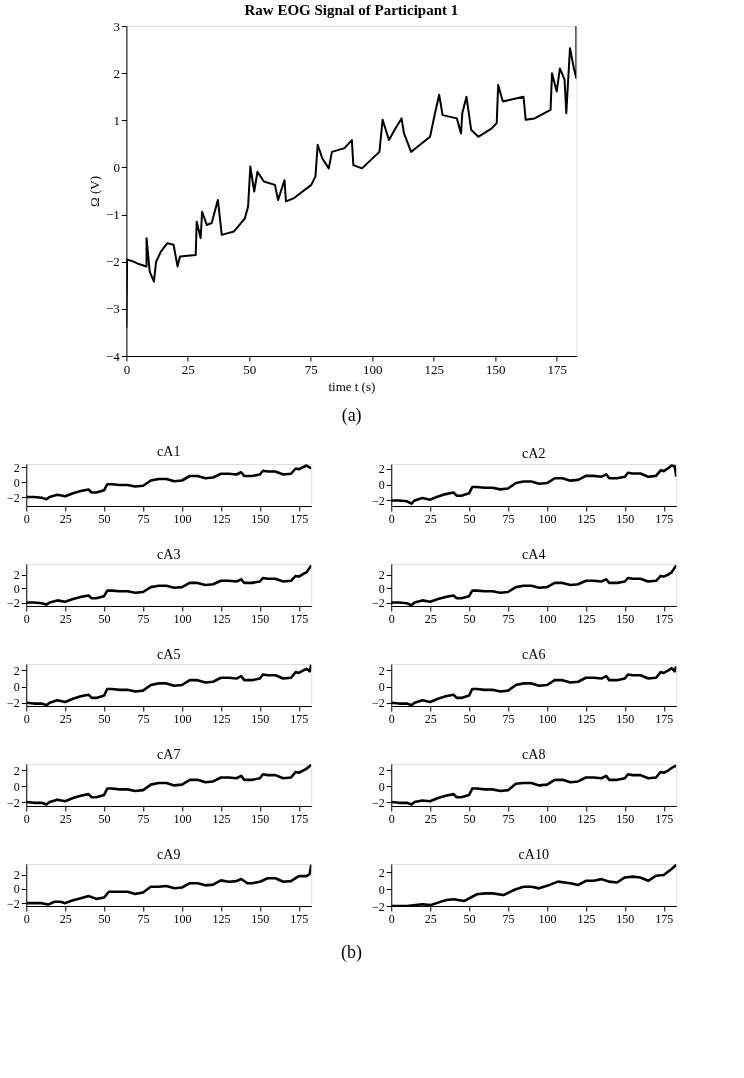  Describe the element at coordinates (351, 952) in the screenshot. I see `text: (b)` at that location.